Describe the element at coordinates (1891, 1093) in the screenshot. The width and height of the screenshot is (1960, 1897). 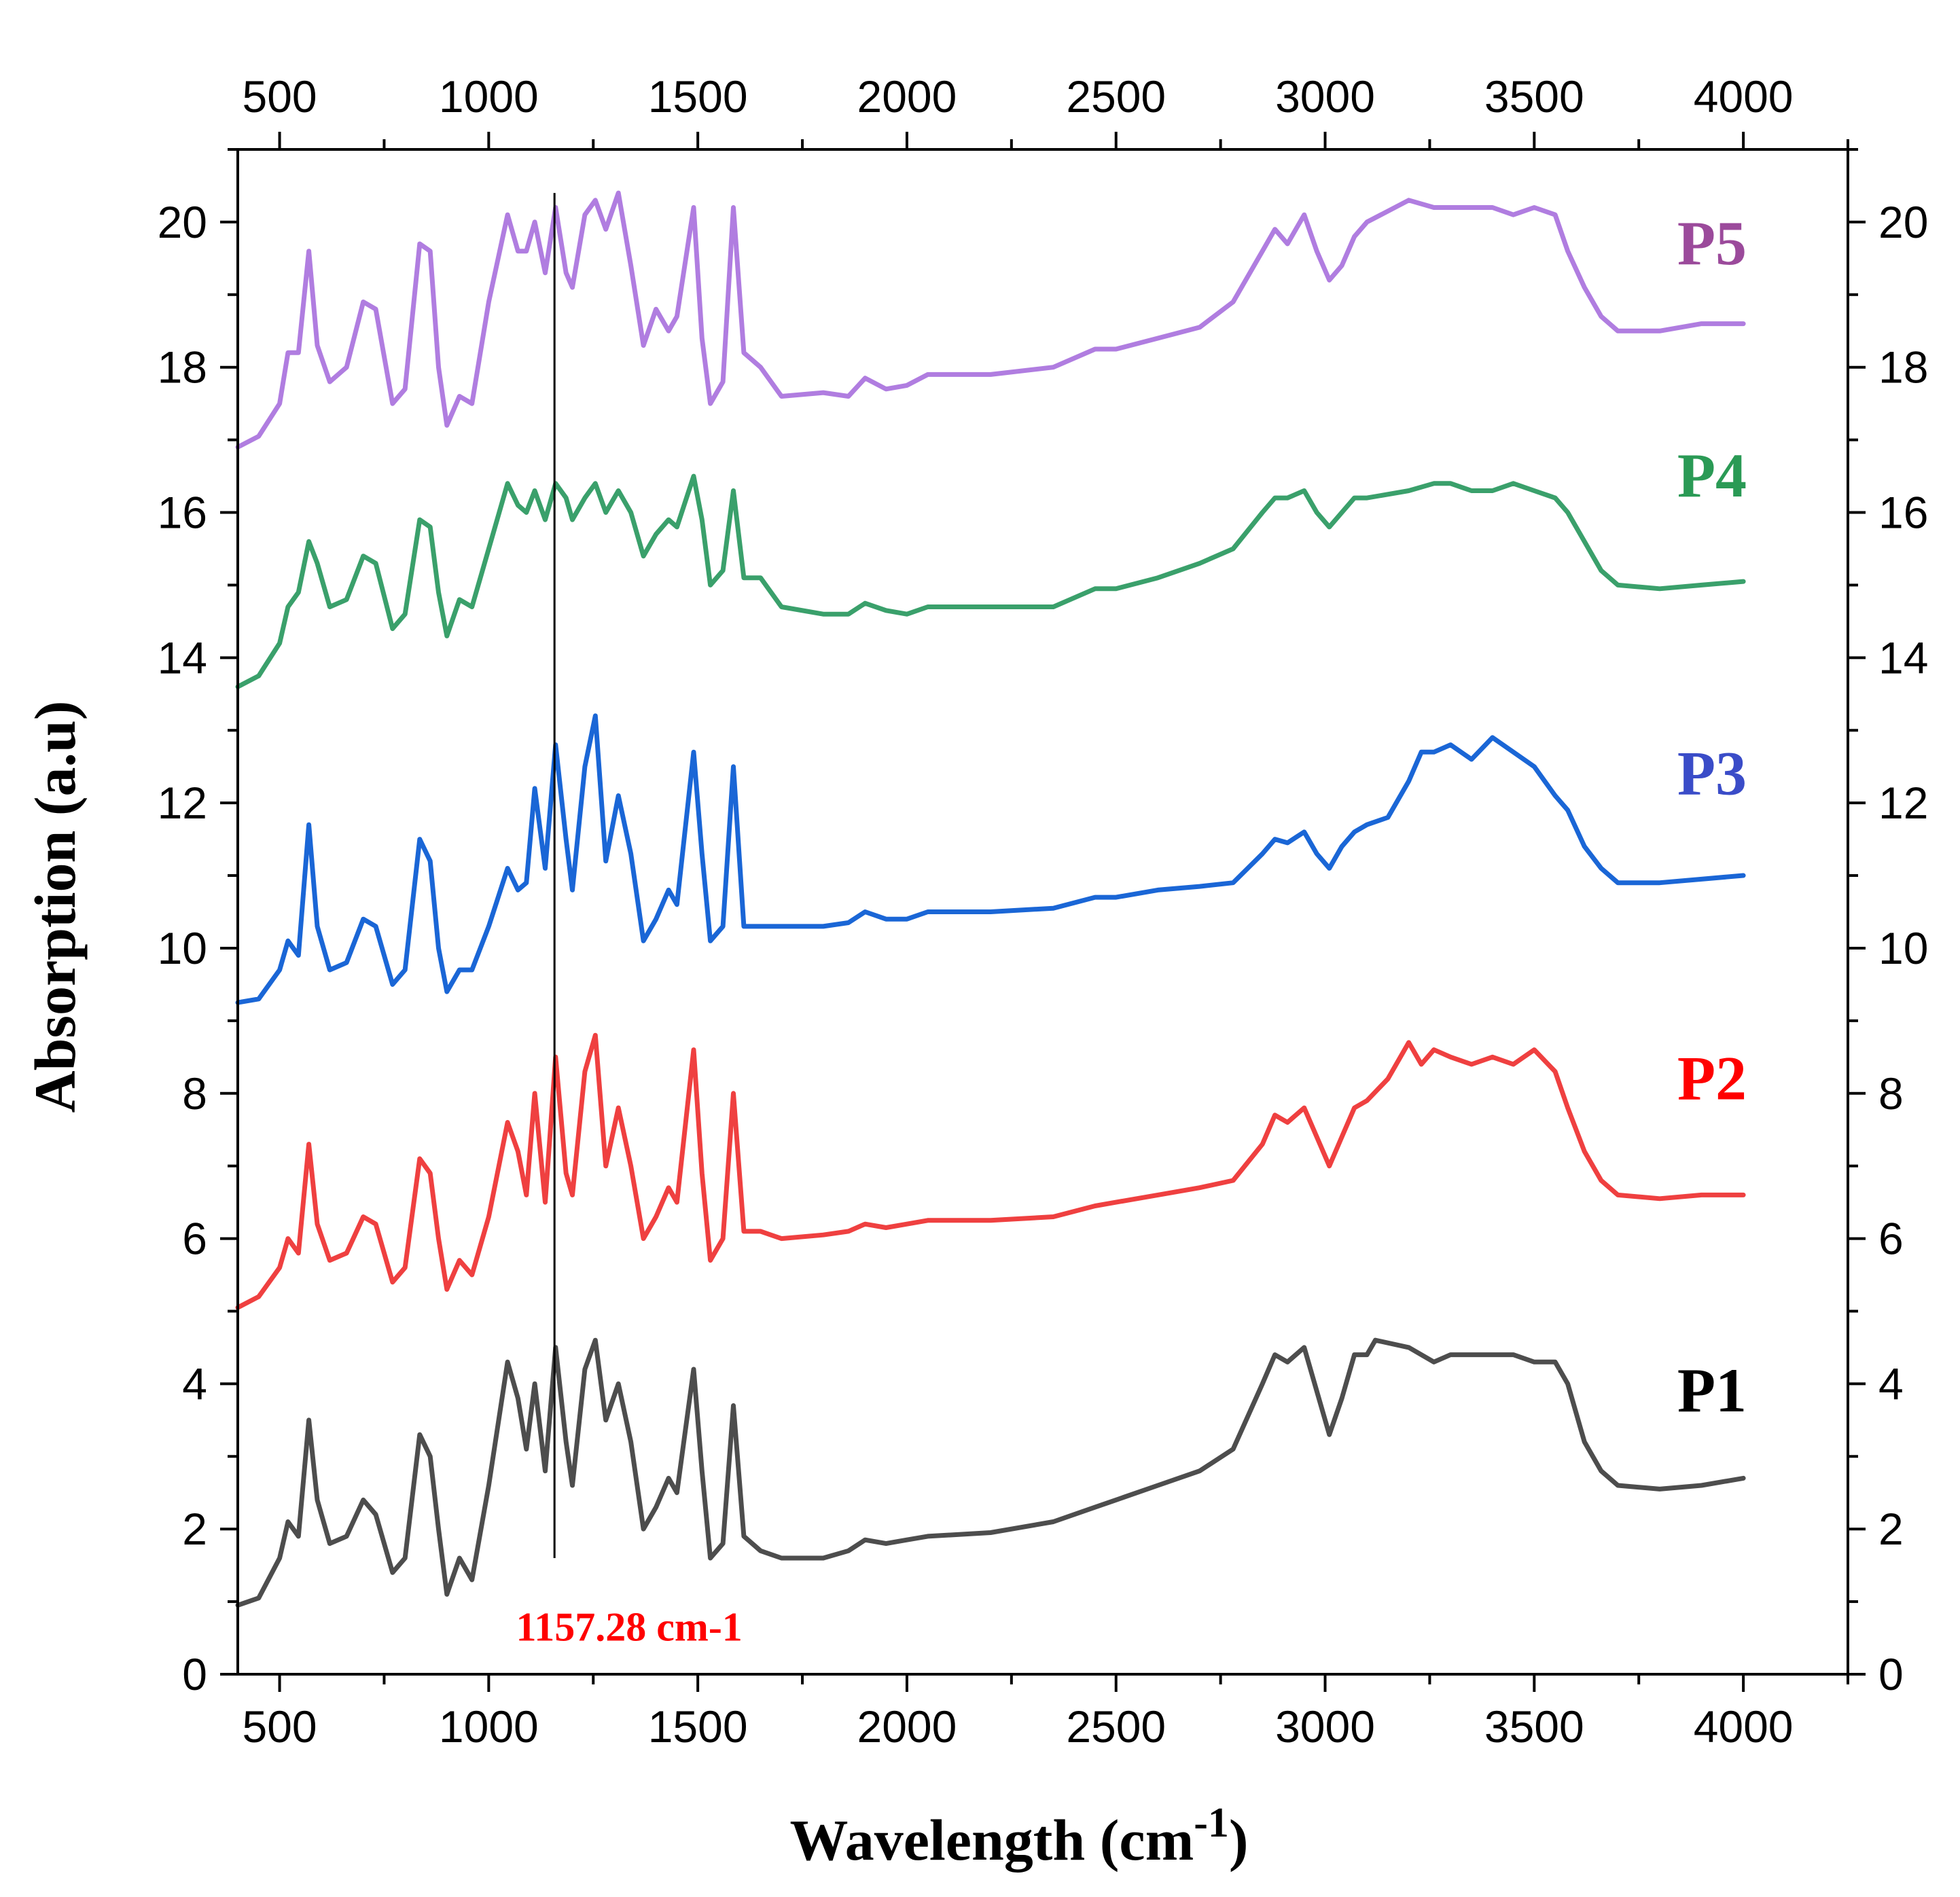
I see `y-tick-label-right: 8` at that location.